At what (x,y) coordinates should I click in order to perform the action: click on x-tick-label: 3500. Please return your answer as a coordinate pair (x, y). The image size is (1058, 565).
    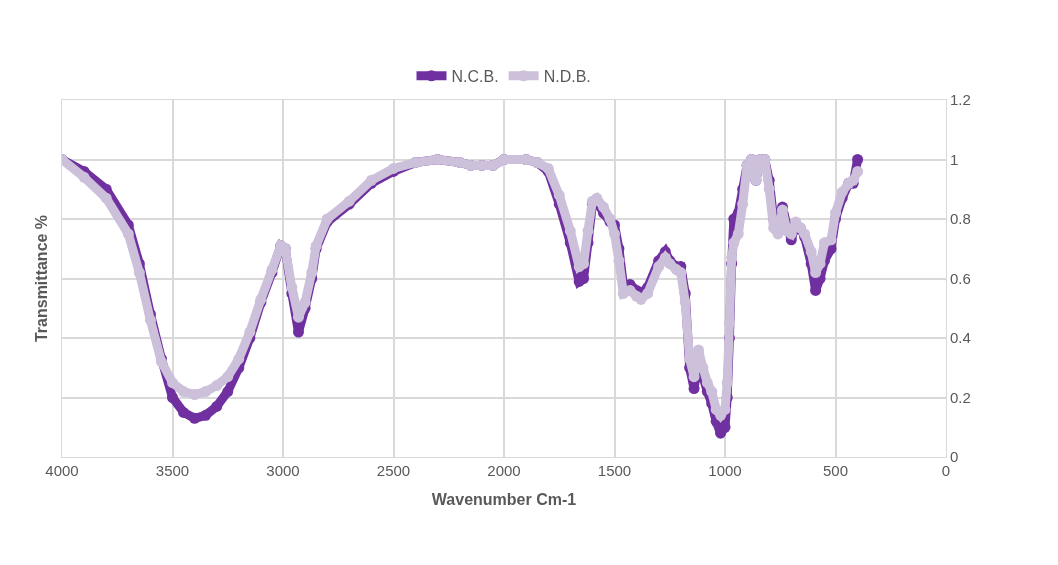
    Looking at the image, I should click on (172, 470).